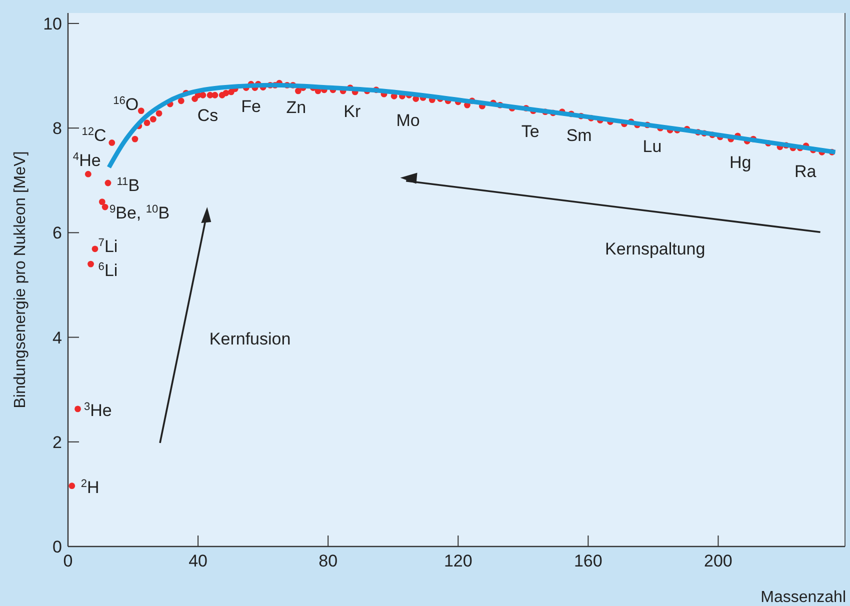  I want to click on x-tick-label: 160, so click(588, 561).